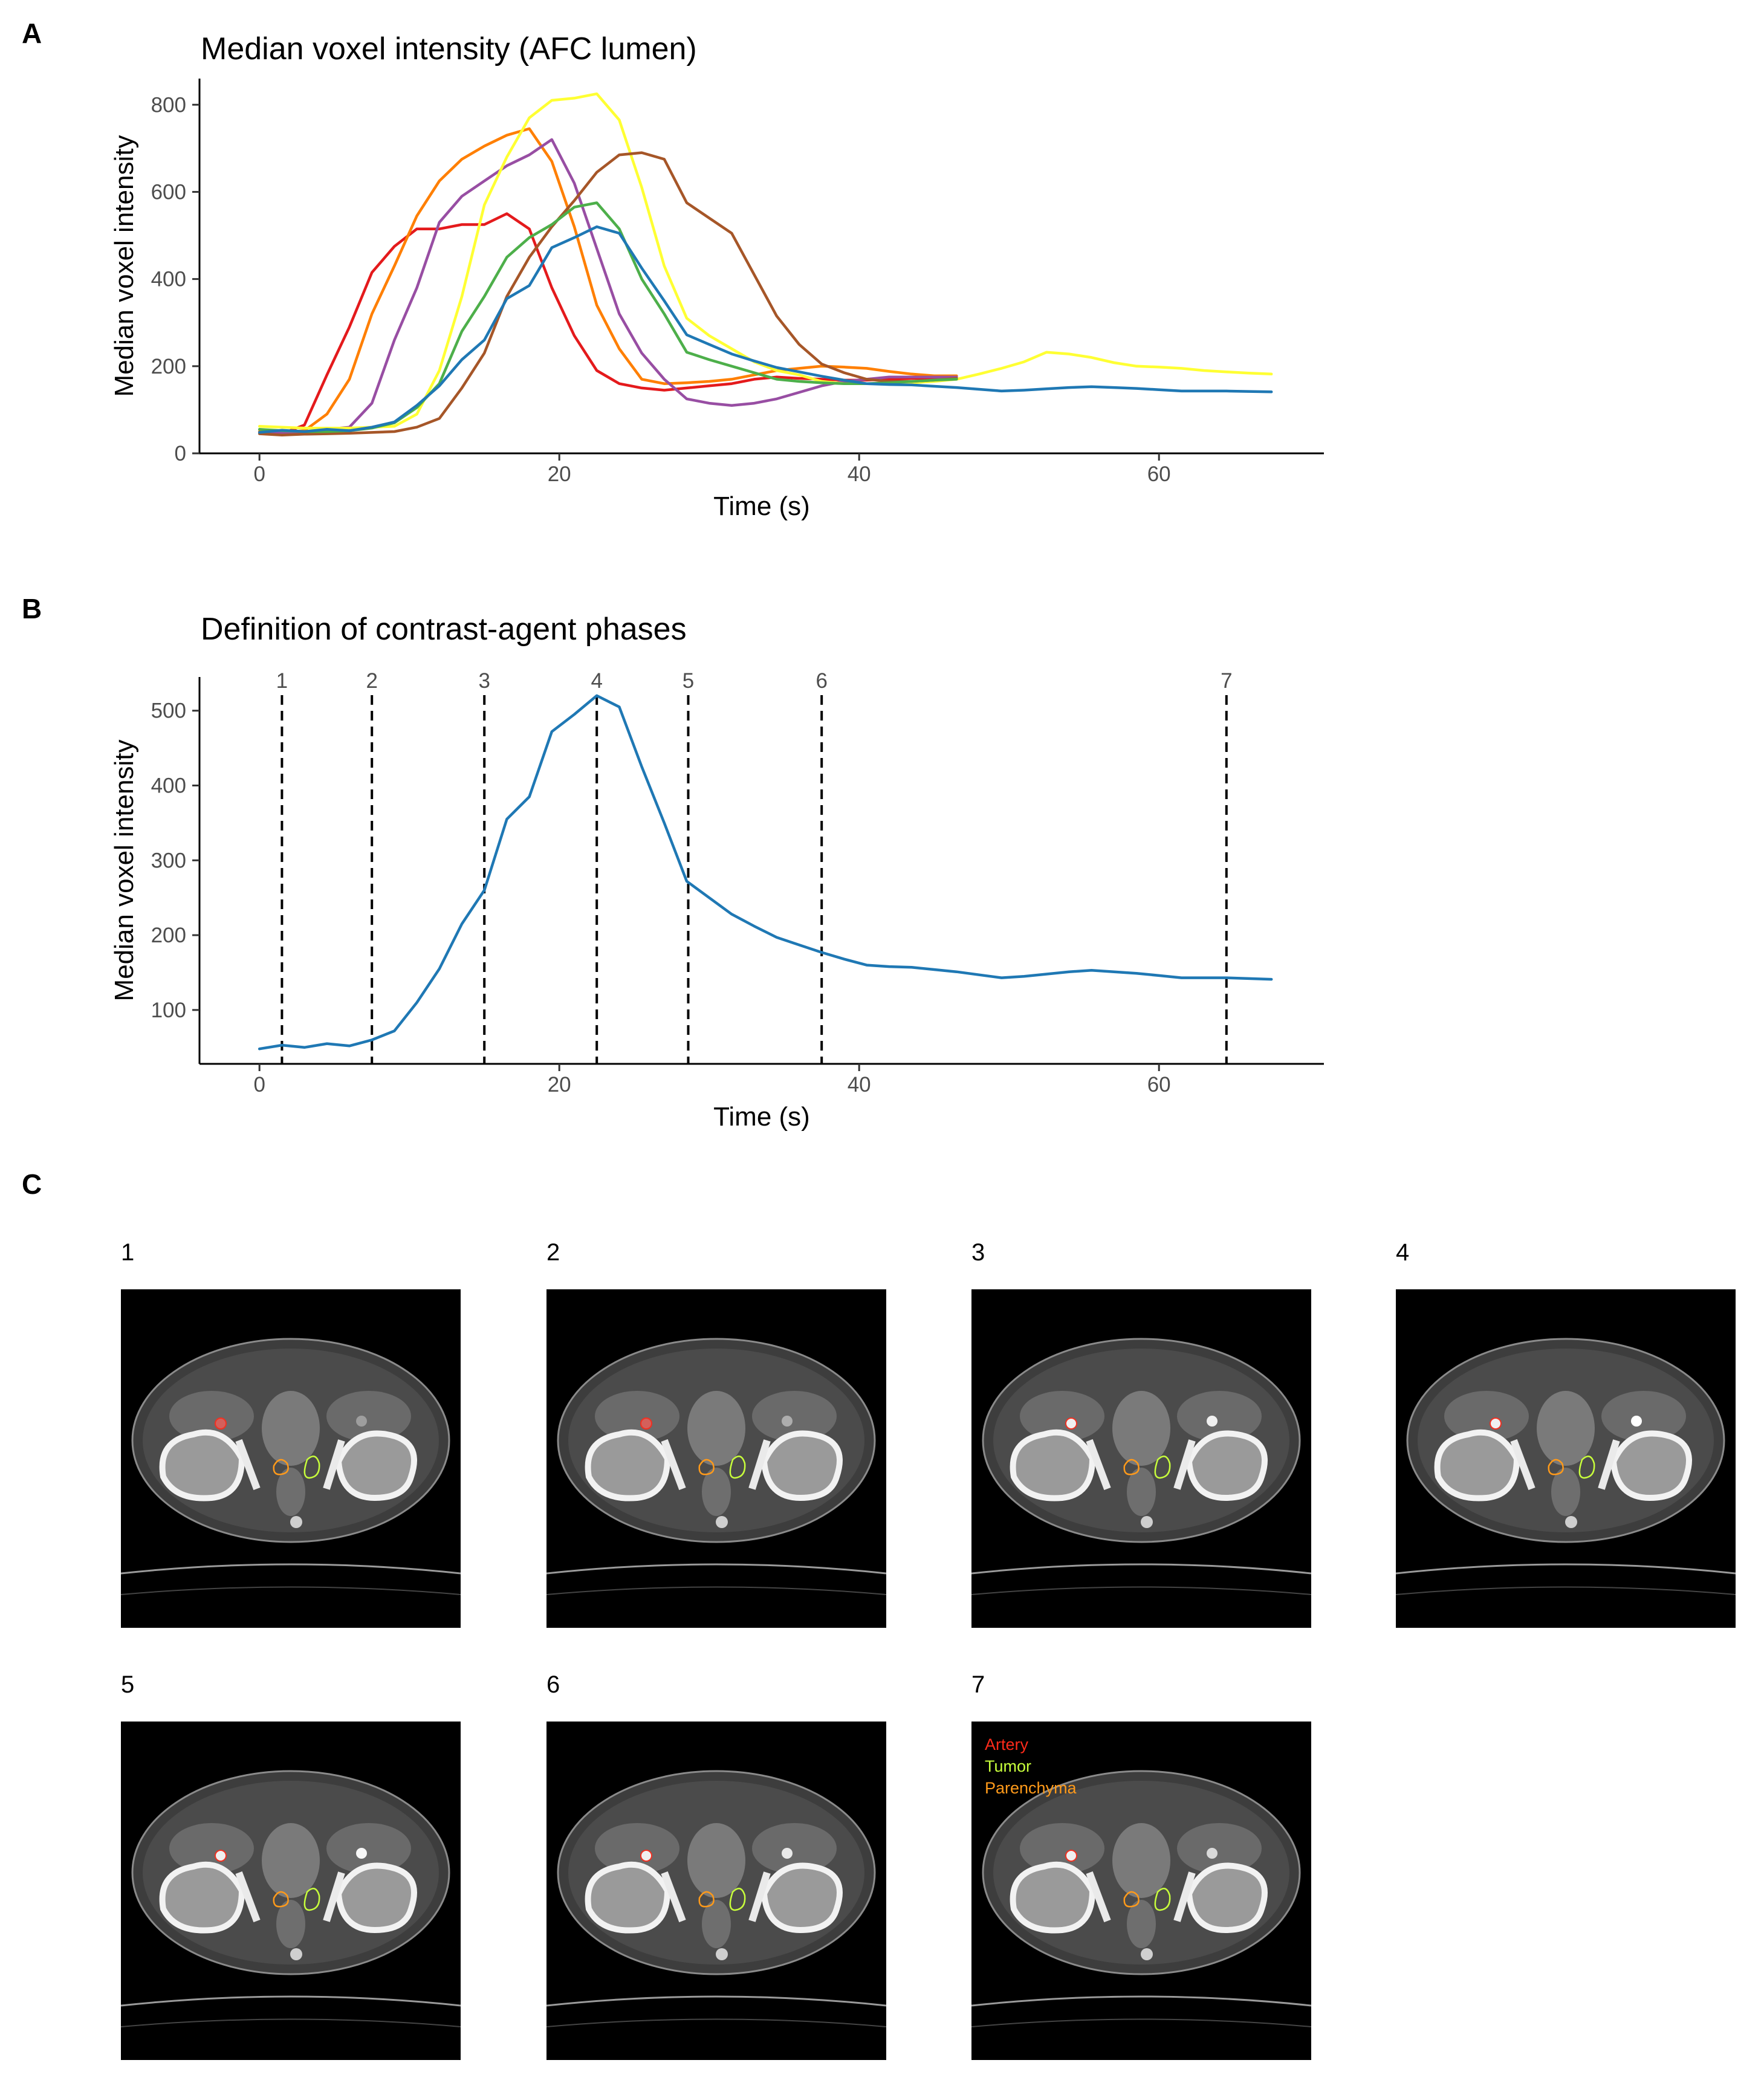  I want to click on y-tick-label: 800, so click(168, 105).